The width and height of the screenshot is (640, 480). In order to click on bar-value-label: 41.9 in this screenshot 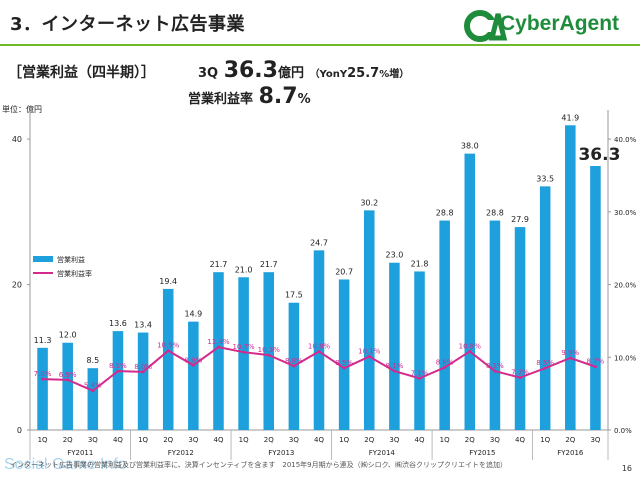, I will do `click(570, 117)`.